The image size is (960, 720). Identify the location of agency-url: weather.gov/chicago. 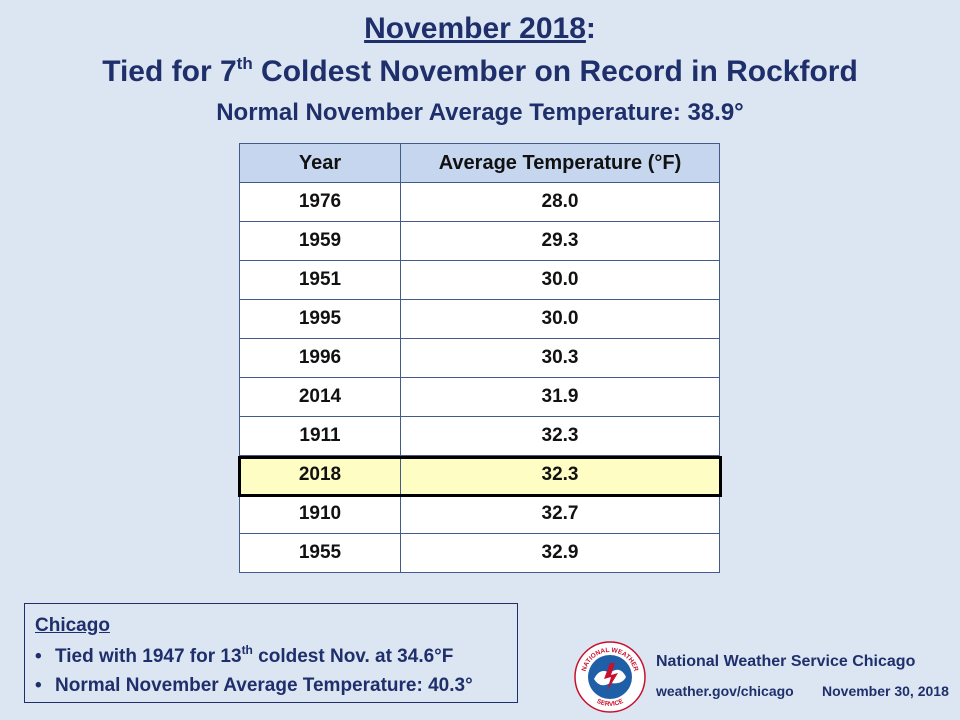
(725, 691).